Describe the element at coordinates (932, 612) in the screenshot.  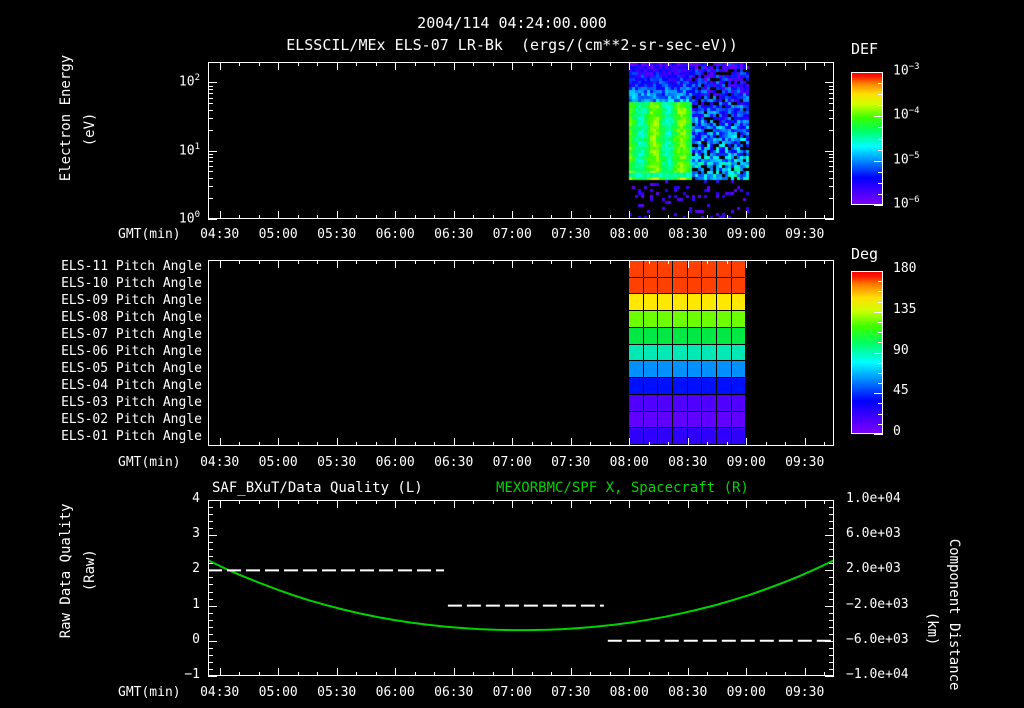
I see `component-distance-yunit: (km)` at that location.